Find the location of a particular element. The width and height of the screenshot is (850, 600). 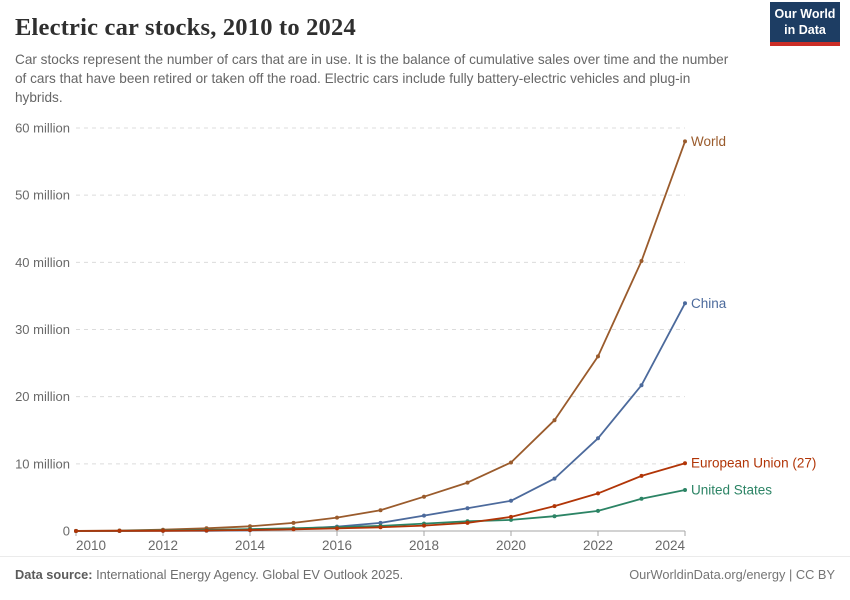

data-point-world-2017 is located at coordinates (380, 510).